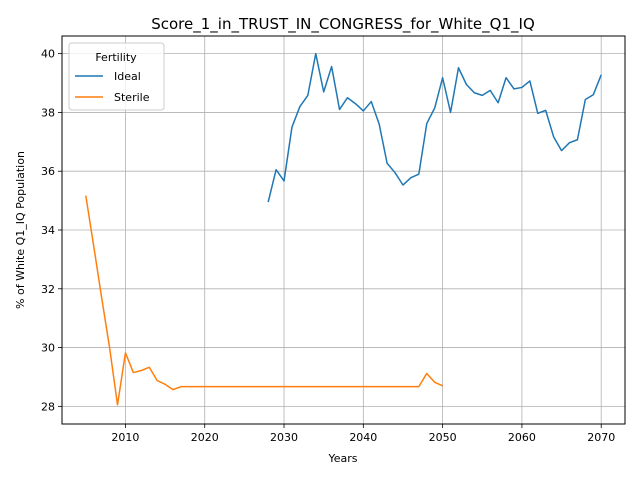  I want to click on legend-label-ideal: Ideal, so click(127, 76).